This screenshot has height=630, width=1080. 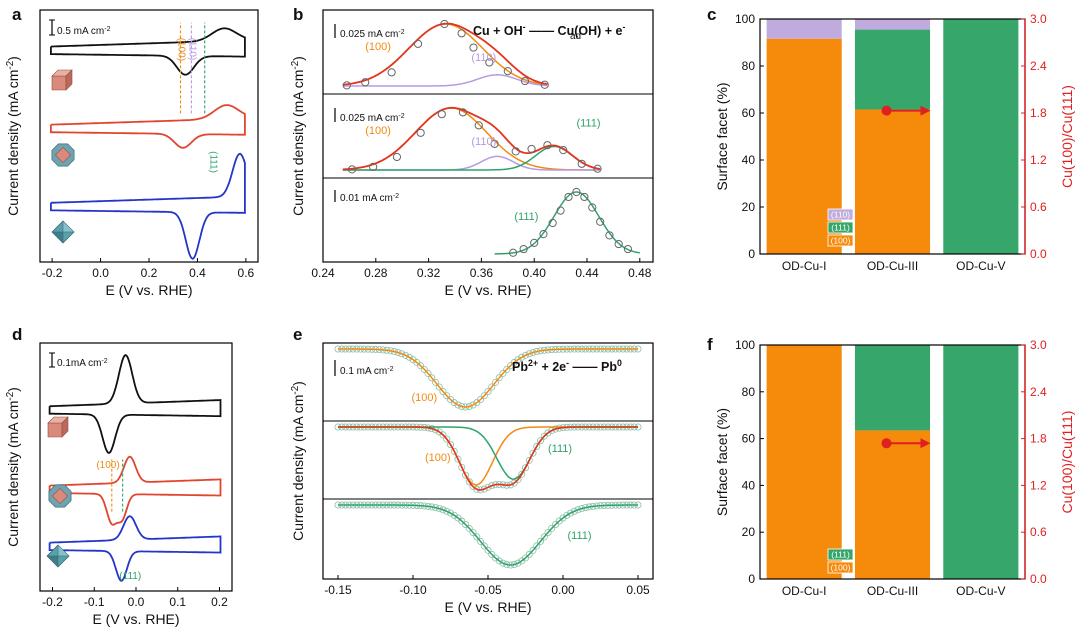 I want to click on c-ytick-right-label: 3.0, so click(x=1038, y=19).